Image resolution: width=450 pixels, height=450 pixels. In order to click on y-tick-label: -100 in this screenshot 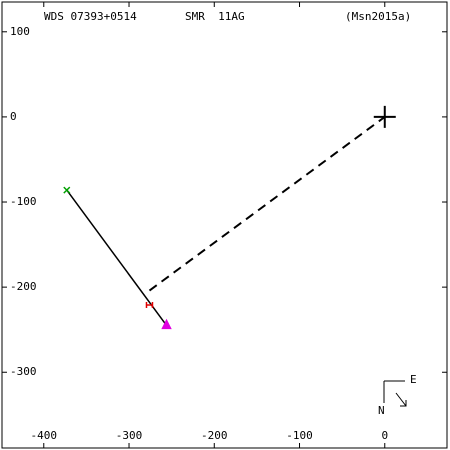, I will do `click(23, 201)`.